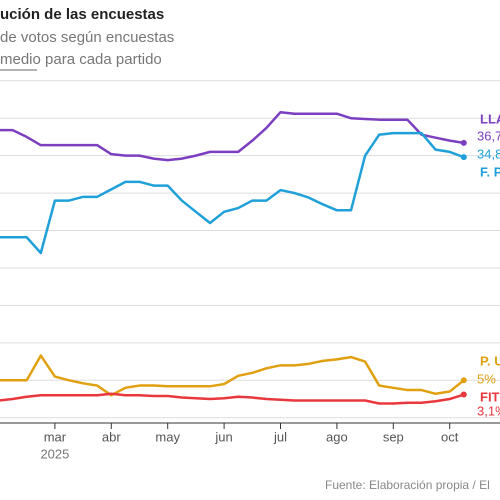 This screenshot has height=500, width=500. I want to click on x-tick-label: may, so click(167, 436).